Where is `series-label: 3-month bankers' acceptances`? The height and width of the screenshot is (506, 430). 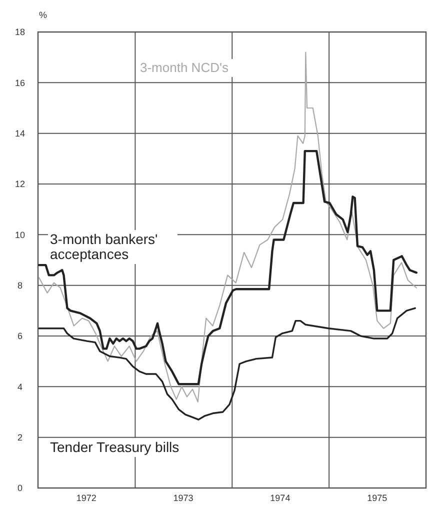 series-label: 3-month bankers' acceptances is located at coordinates (104, 246).